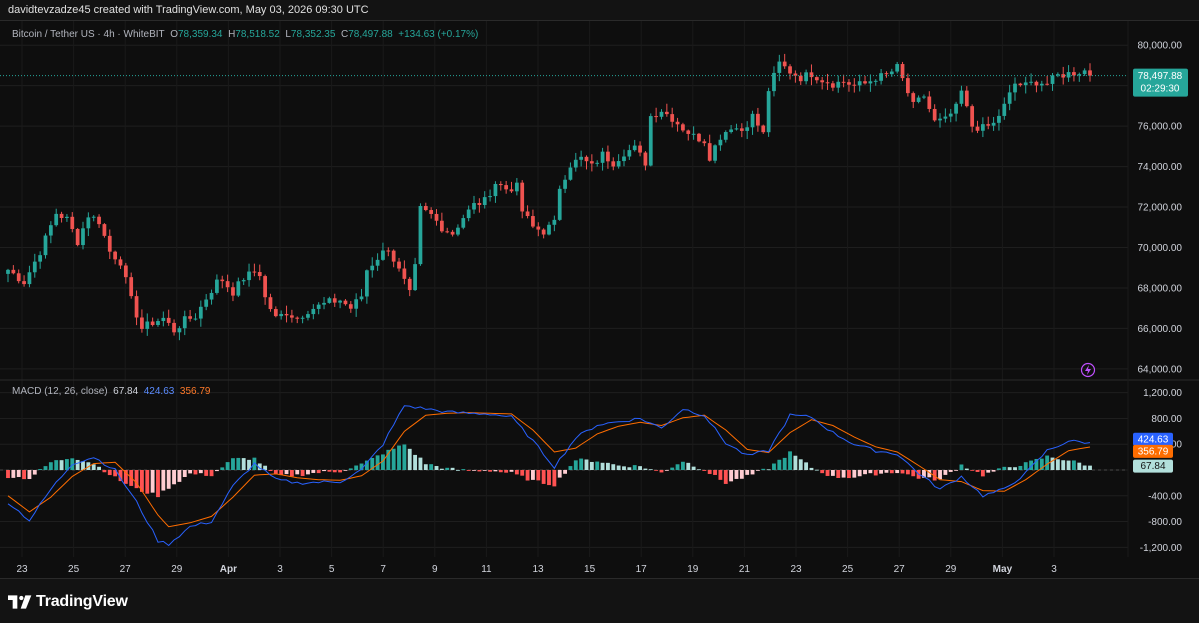 This screenshot has height=623, width=1199. I want to click on macd-indicator-name: MACD (12, 26, close), so click(60, 391).